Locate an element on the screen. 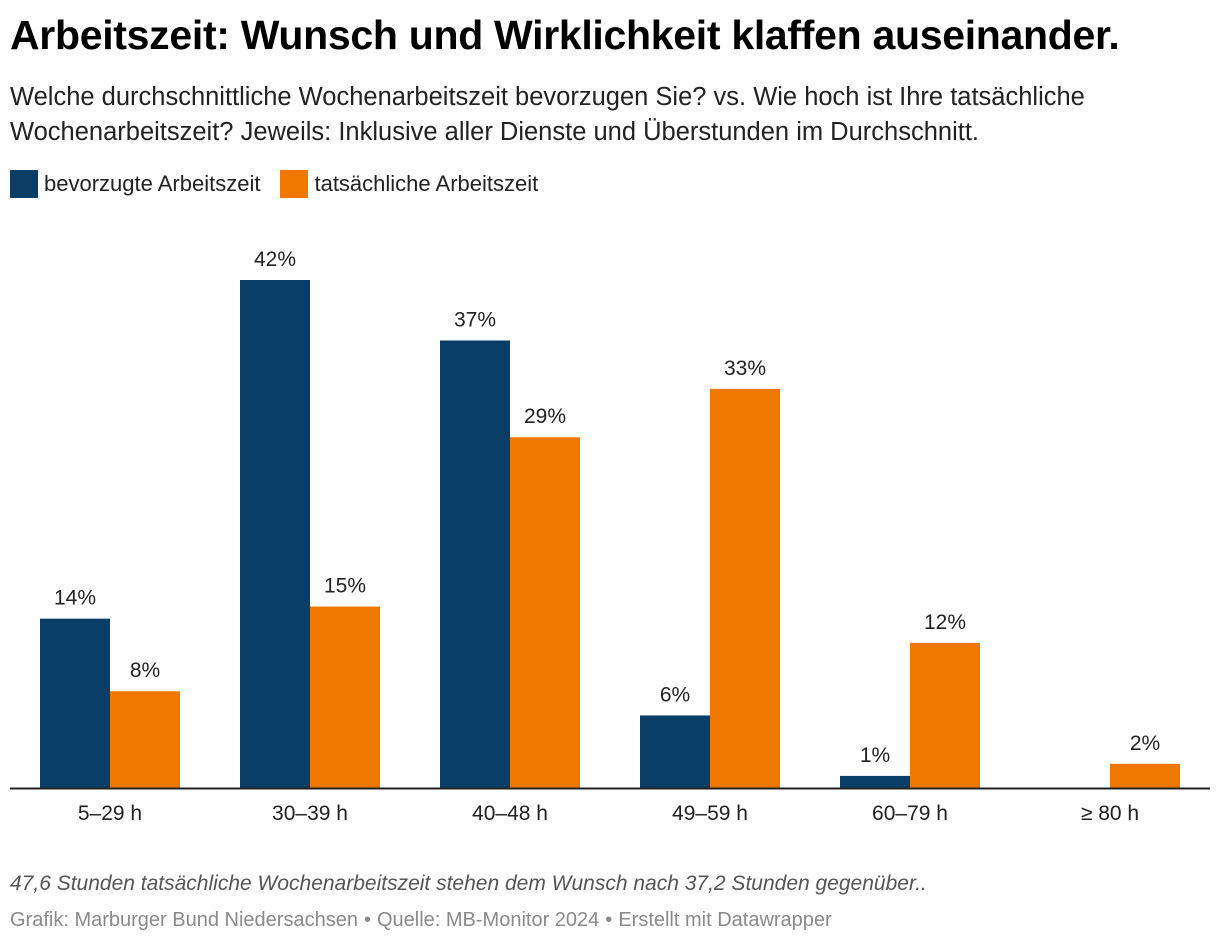 The image size is (1220, 948). legend-swatch-preferred is located at coordinates (24, 184).